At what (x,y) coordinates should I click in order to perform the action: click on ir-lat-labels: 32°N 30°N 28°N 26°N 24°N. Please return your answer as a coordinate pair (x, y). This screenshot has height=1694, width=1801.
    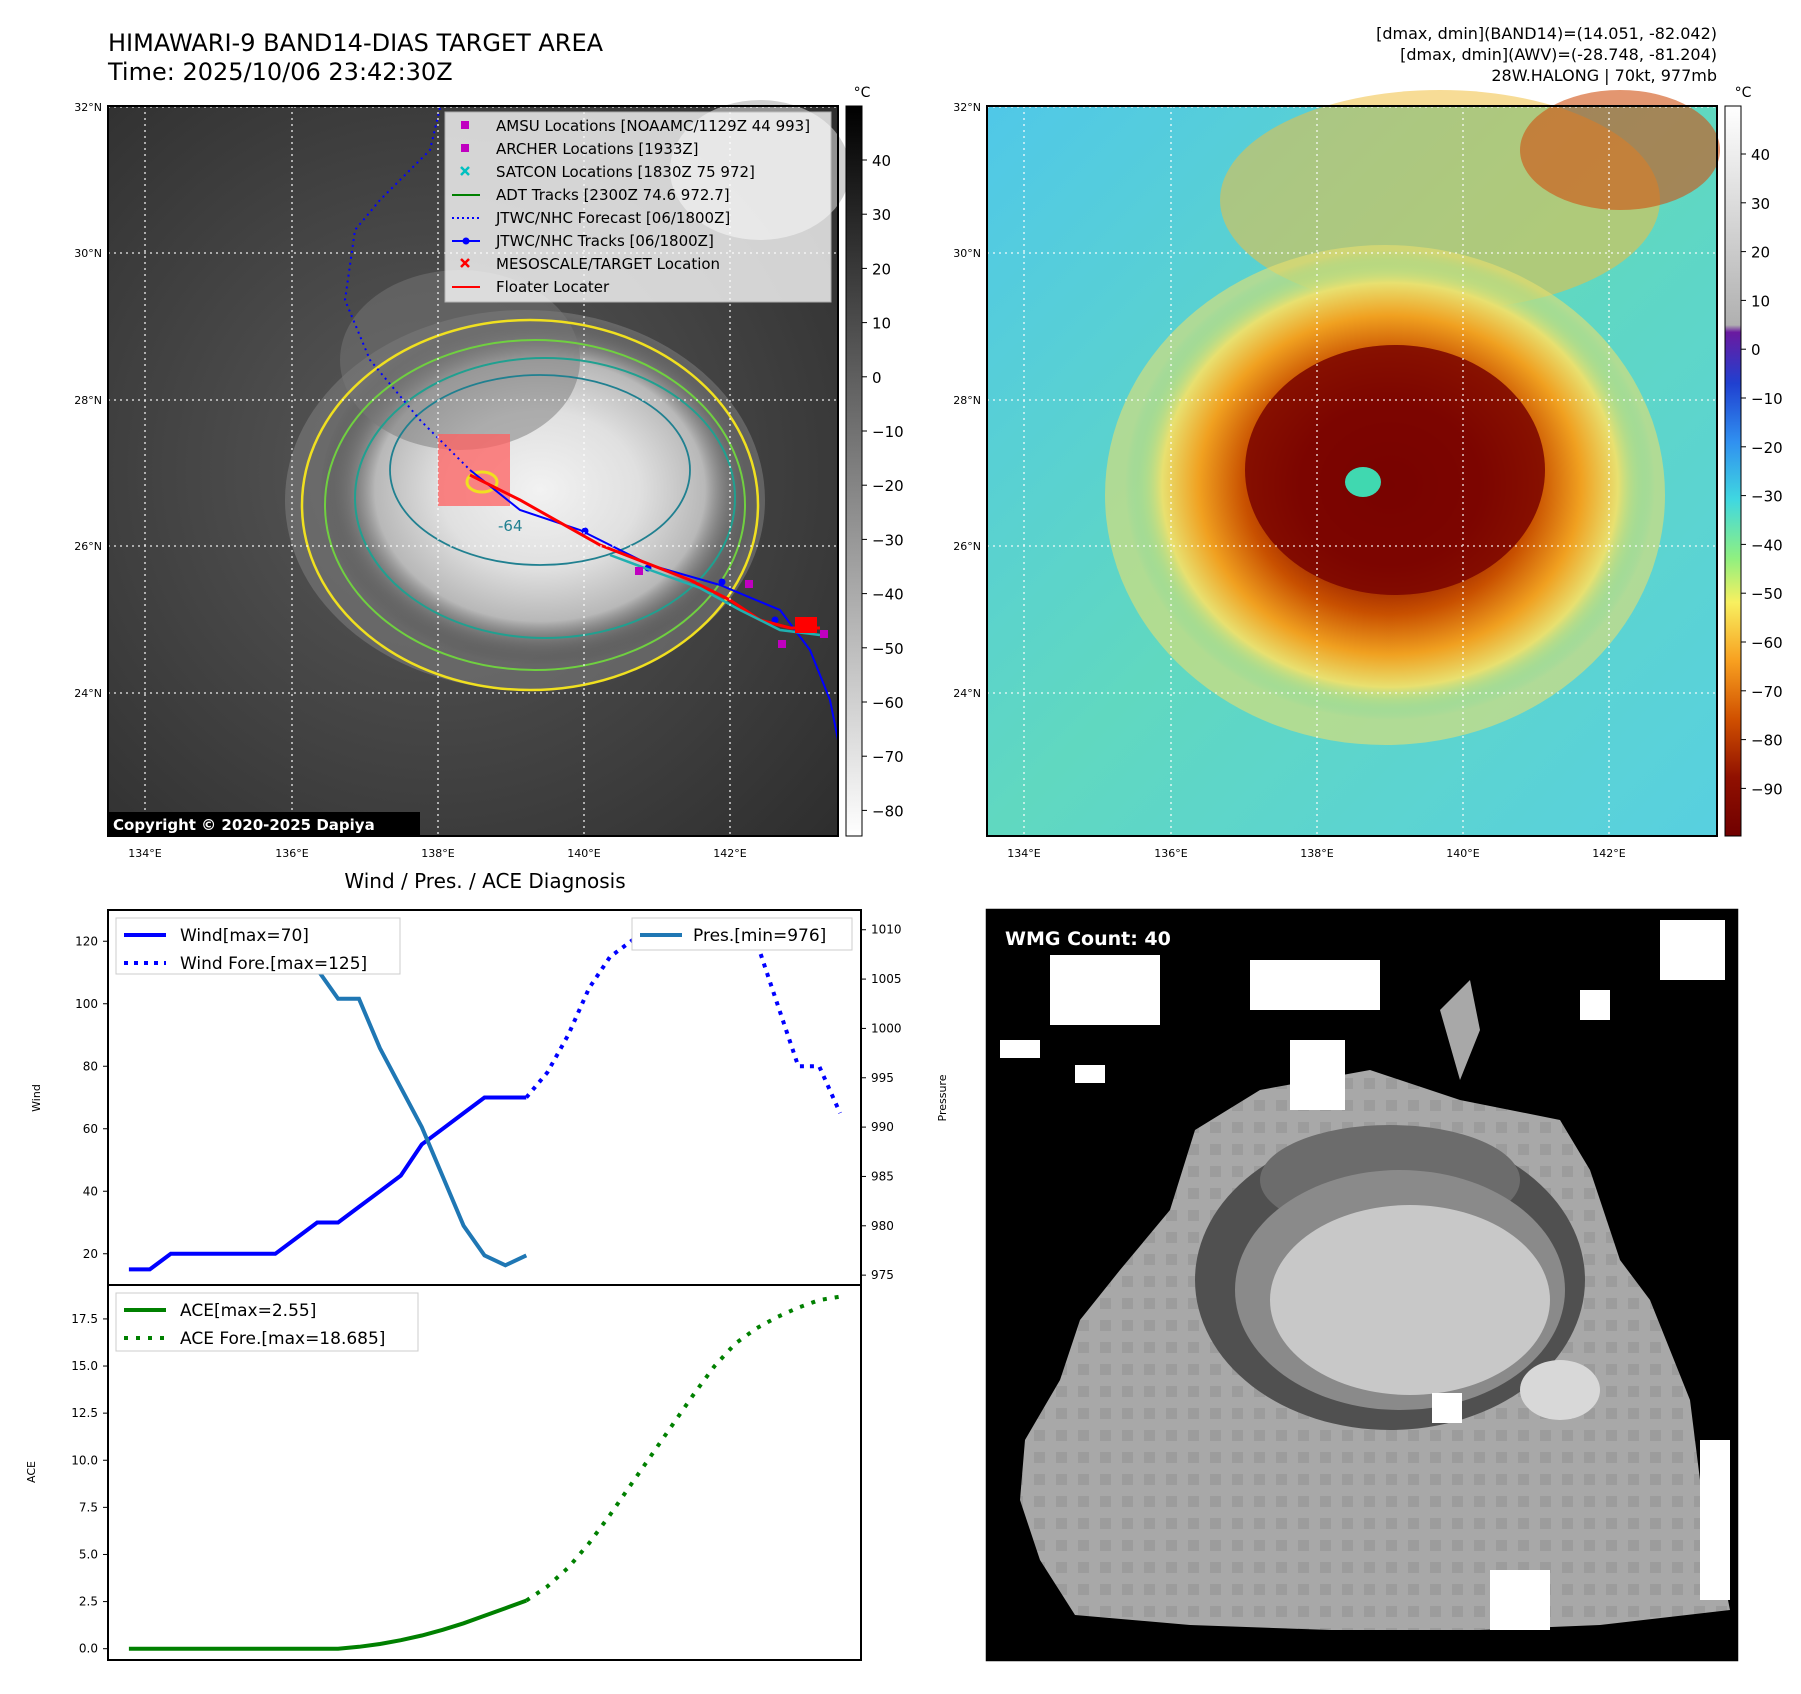
    Looking at the image, I should click on (88, 400).